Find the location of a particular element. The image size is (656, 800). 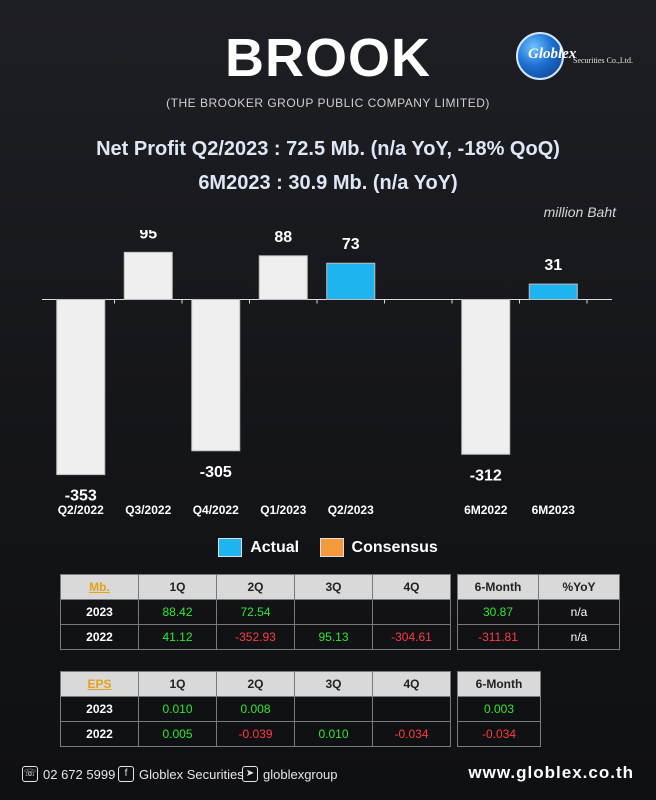

table-header-row: 6-Month %YoY is located at coordinates (538, 587).